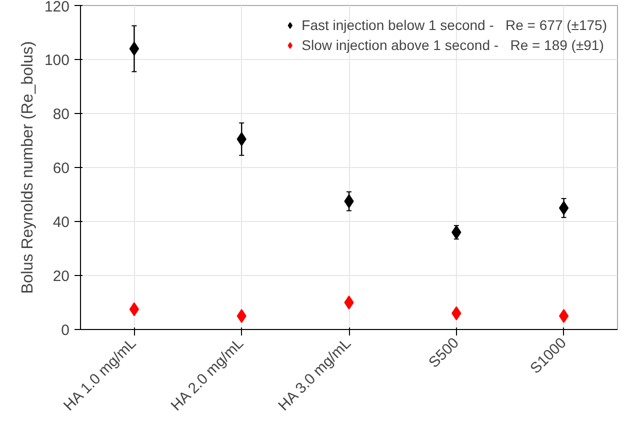 The width and height of the screenshot is (632, 423). What do you see at coordinates (61, 222) in the screenshot?
I see `y-tick-label: 40` at bounding box center [61, 222].